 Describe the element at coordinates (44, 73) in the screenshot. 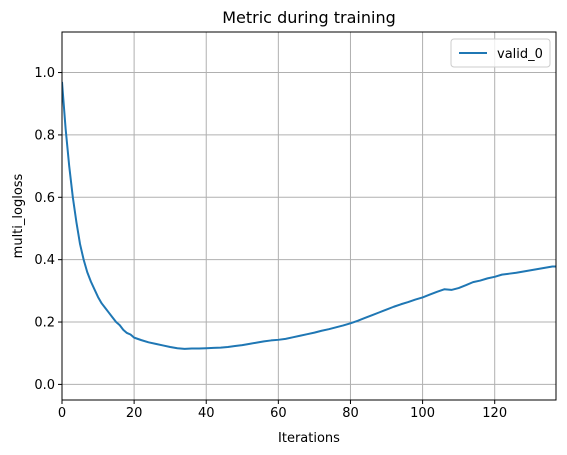

I see `y-tick-label: 1.0` at that location.